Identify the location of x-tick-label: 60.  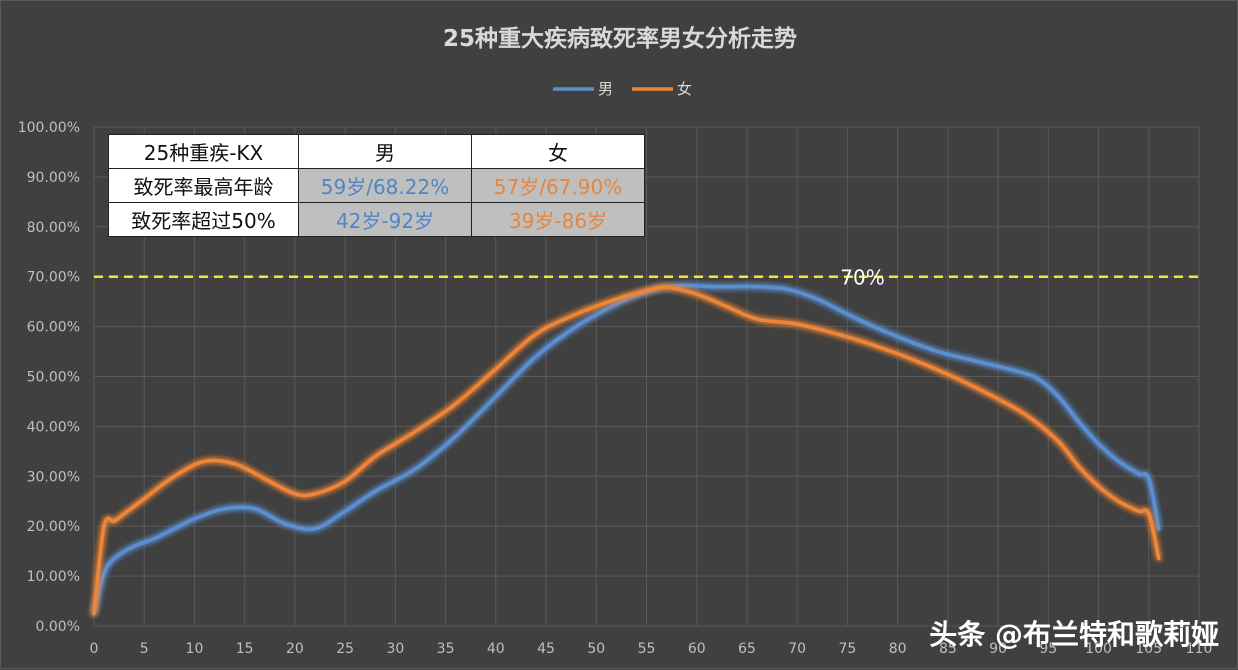
(697, 649).